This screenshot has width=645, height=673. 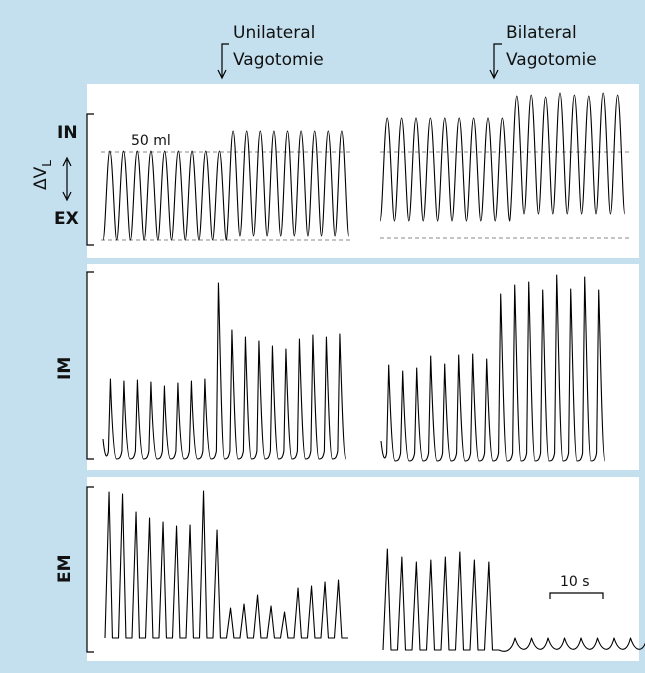 What do you see at coordinates (551, 60) in the screenshot?
I see `bilateral-line2: Vagotomie` at bounding box center [551, 60].